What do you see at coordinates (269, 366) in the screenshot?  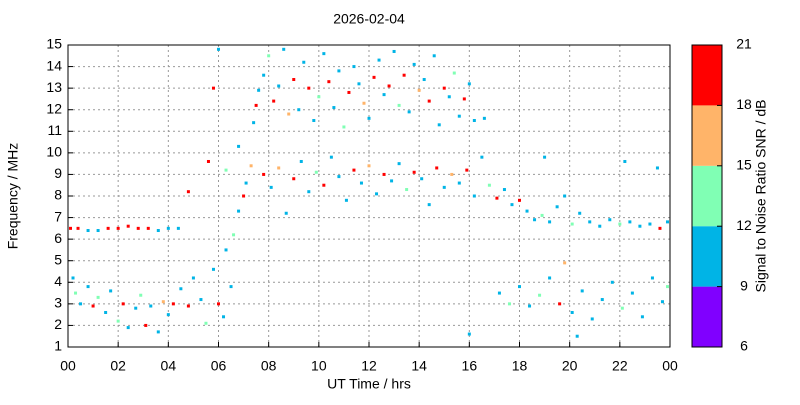 I see `x-tick-label: 08` at bounding box center [269, 366].